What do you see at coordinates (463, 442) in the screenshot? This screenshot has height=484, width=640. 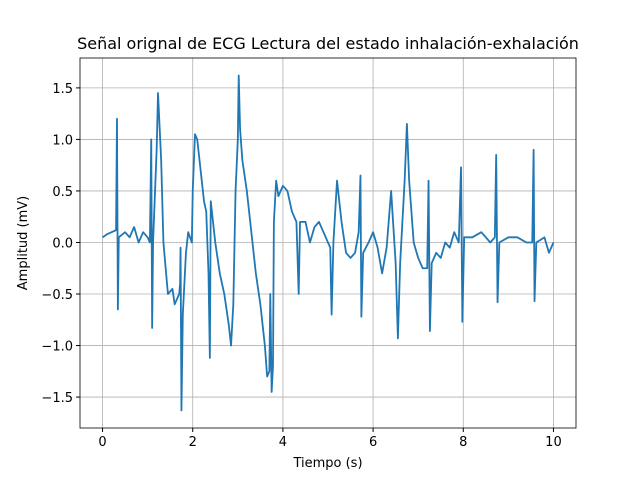 I see `x-tick-label: 8` at bounding box center [463, 442].